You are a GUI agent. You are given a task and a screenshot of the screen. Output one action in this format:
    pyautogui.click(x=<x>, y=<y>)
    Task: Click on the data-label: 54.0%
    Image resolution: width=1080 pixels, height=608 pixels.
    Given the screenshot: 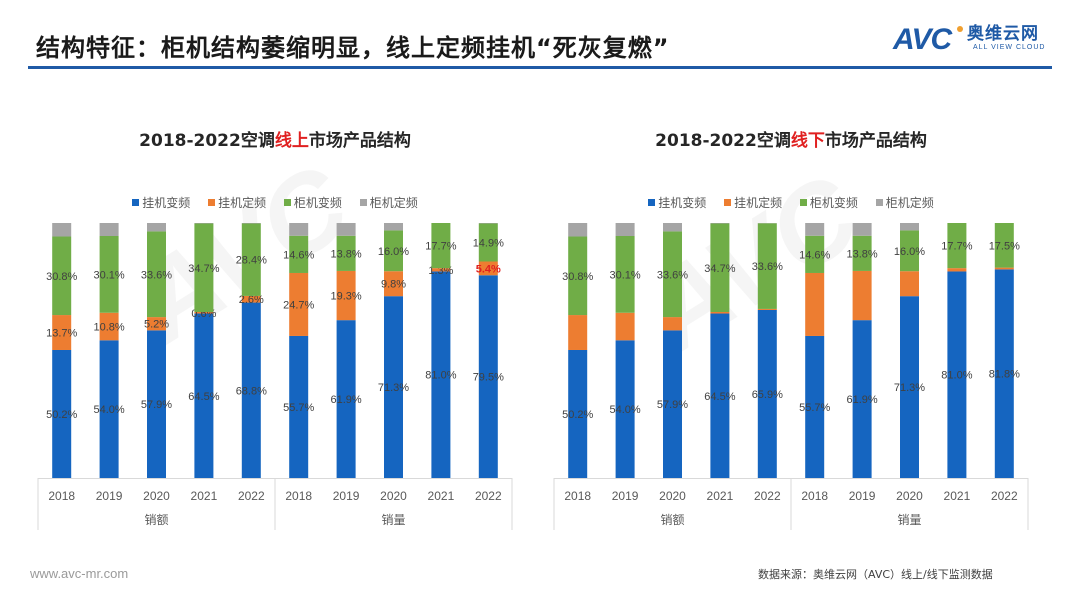 What is the action you would take?
    pyautogui.click(x=108, y=410)
    